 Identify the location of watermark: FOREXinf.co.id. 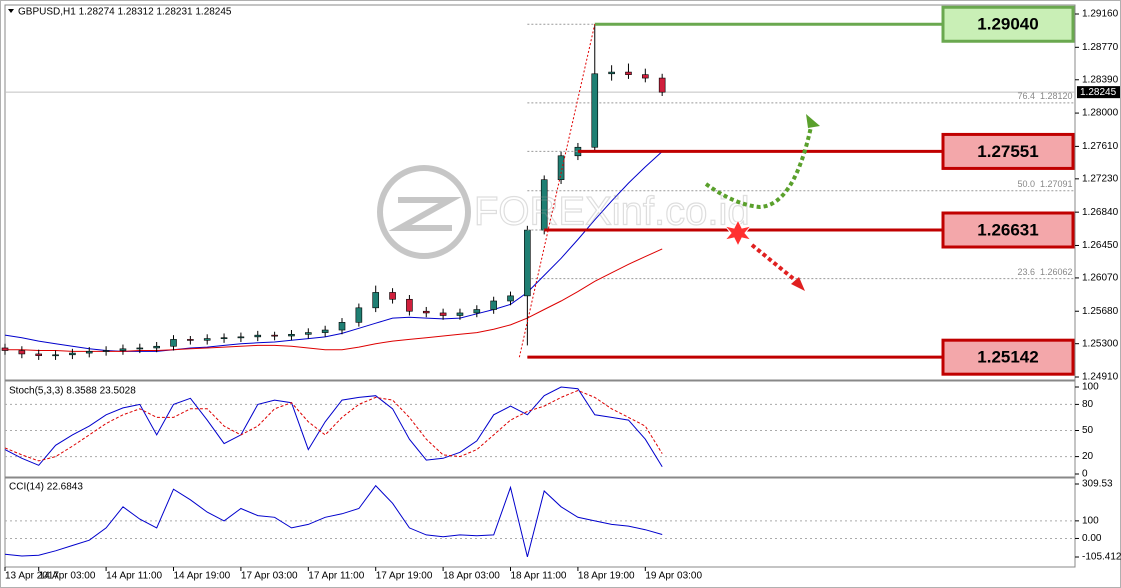
(563, 212).